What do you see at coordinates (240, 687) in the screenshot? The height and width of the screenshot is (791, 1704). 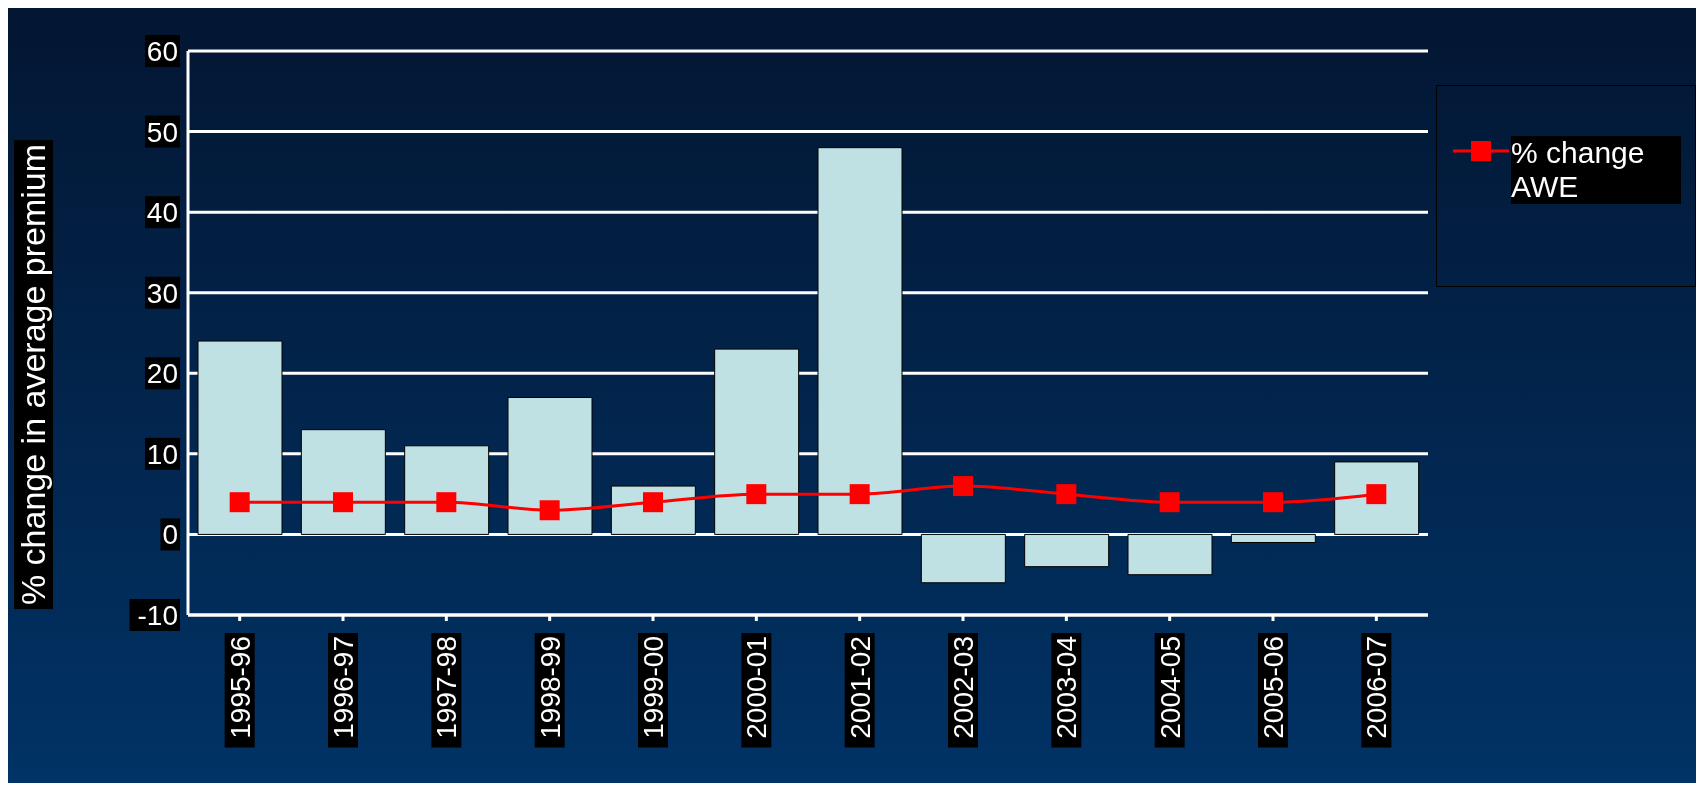 I see `x-tick-label: 1995-96` at bounding box center [240, 687].